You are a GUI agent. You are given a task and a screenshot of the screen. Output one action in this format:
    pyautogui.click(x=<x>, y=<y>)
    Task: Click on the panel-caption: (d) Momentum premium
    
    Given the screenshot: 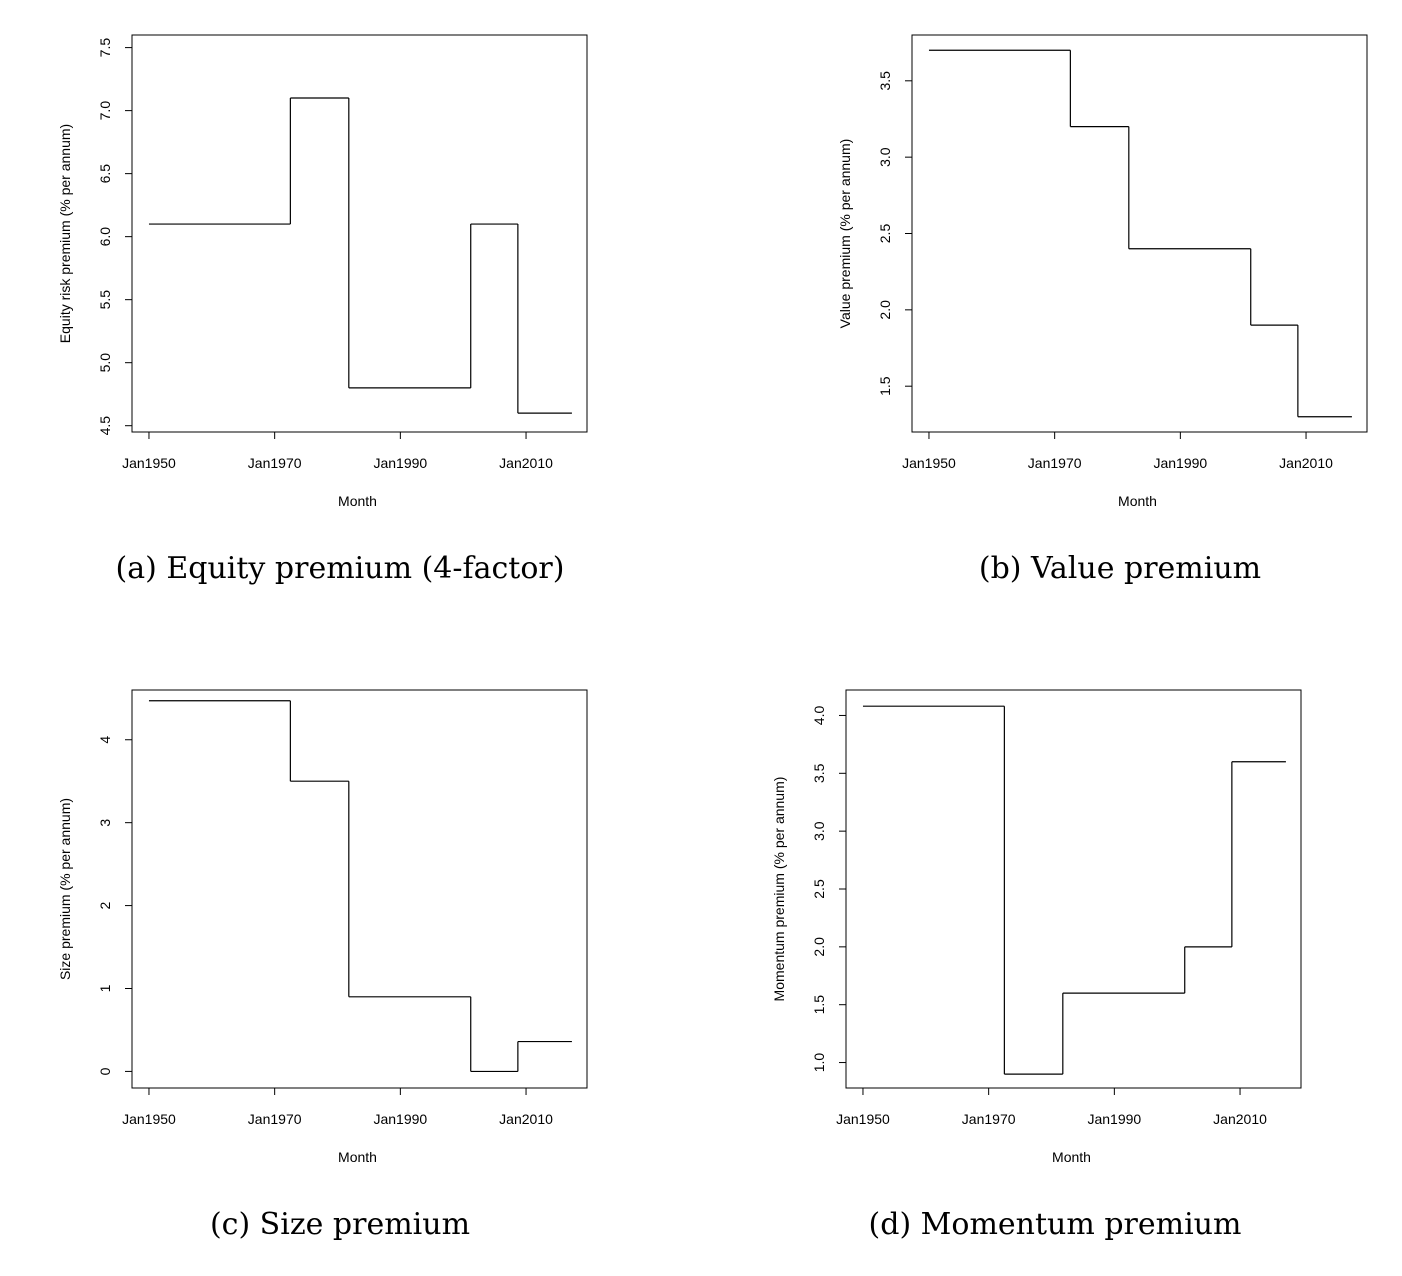 What is the action you would take?
    pyautogui.click(x=1055, y=1224)
    